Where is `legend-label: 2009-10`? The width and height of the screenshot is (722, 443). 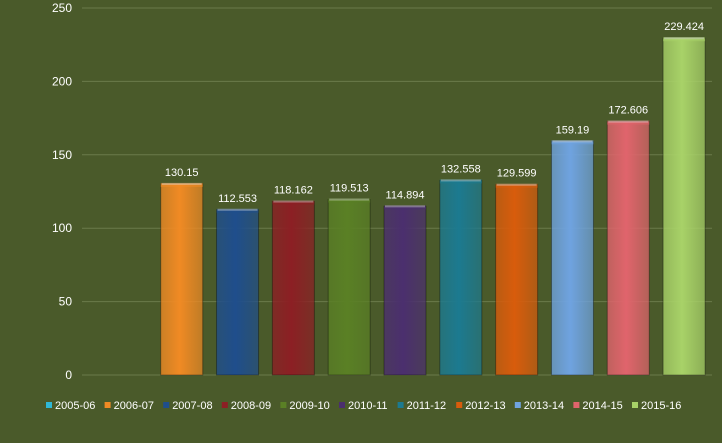
legend-label: 2009-10 is located at coordinates (309, 406).